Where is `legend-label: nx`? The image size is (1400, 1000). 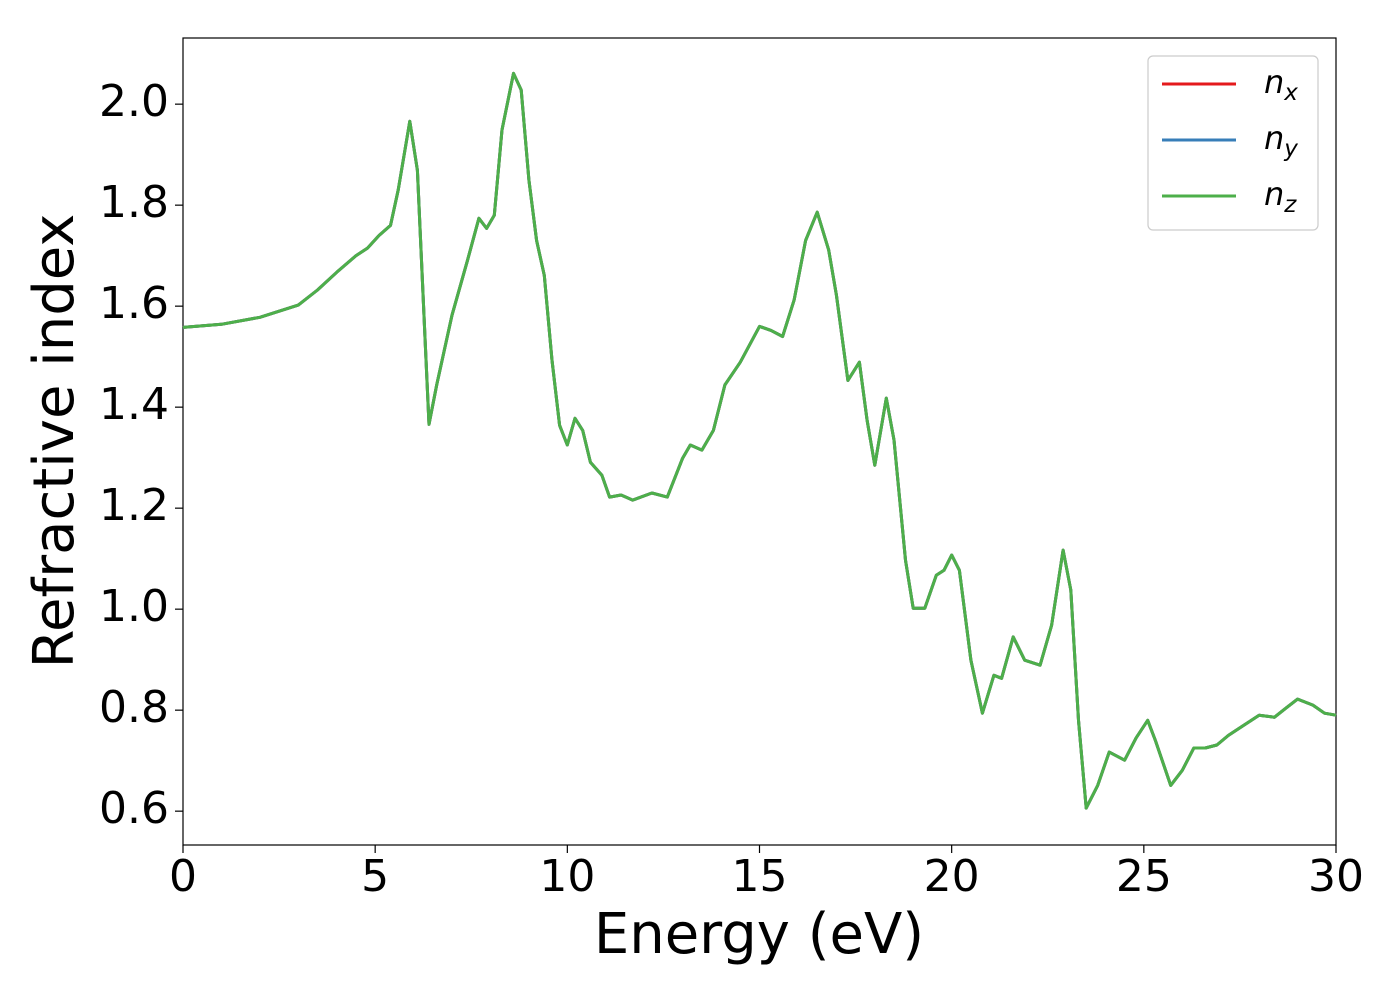
legend-label: nx is located at coordinates (1281, 84).